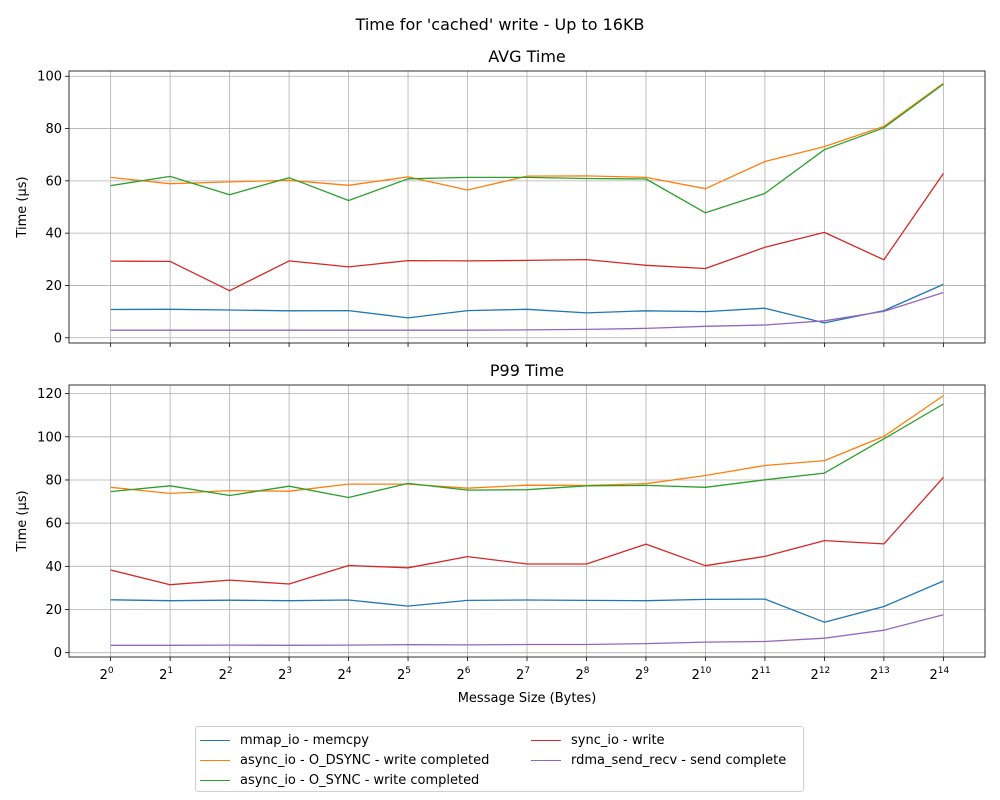  I want to click on x-tick-label: 26, so click(464, 674).